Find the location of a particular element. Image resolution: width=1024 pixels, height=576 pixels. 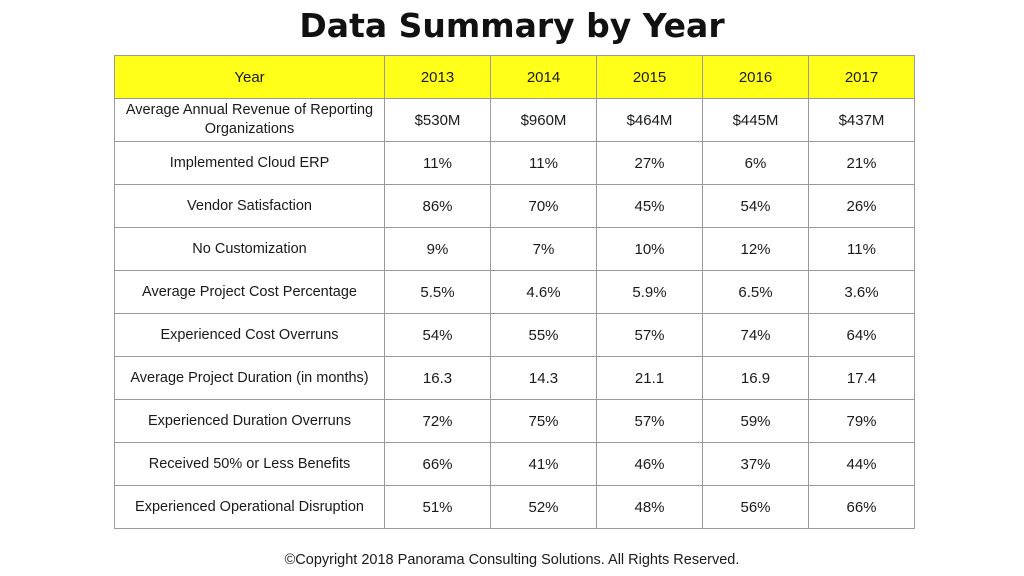

header-cell-4: 2016 is located at coordinates (755, 77).